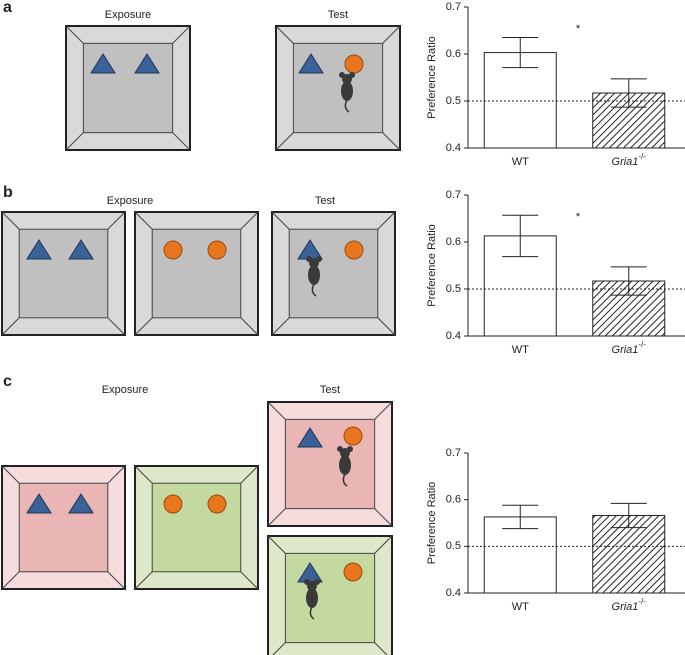 This screenshot has height=655, width=685. Describe the element at coordinates (7, 381) in the screenshot. I see `panel-letter: c` at that location.